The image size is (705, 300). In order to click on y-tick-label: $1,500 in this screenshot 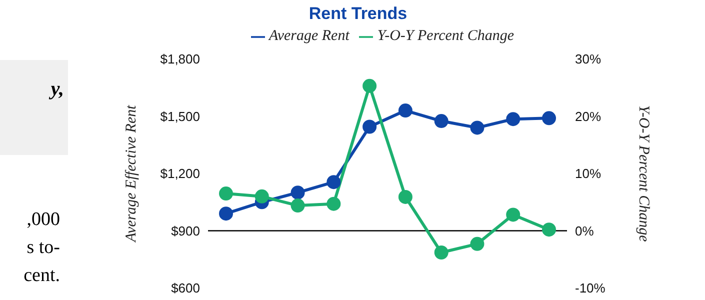, I will do `click(180, 116)`.